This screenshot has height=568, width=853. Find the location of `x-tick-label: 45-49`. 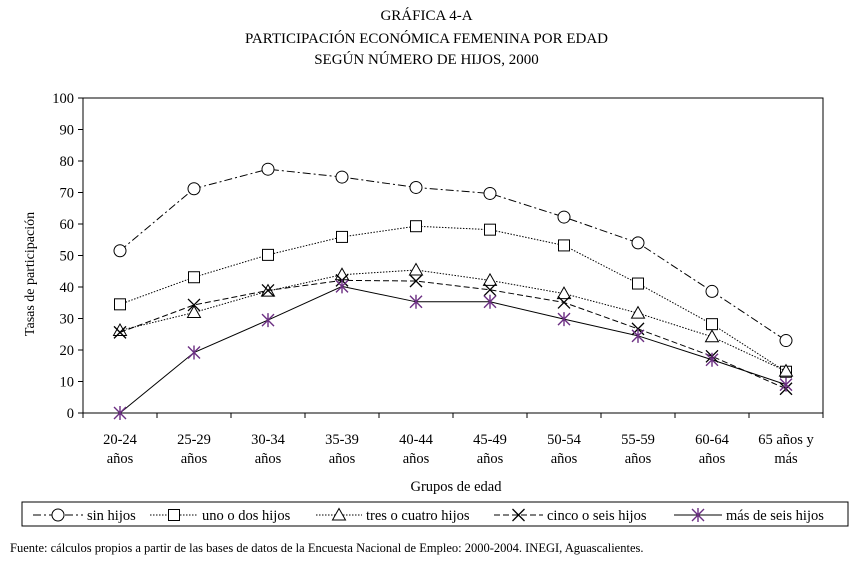

x-tick-label: 45-49 is located at coordinates (490, 440).